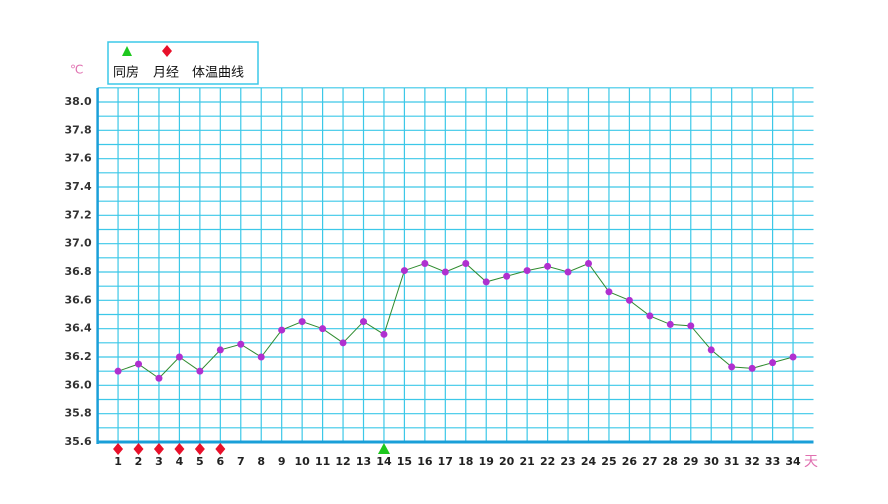 Image resolution: width=888 pixels, height=504 pixels. I want to click on x-tick-label: 18, so click(465, 461).